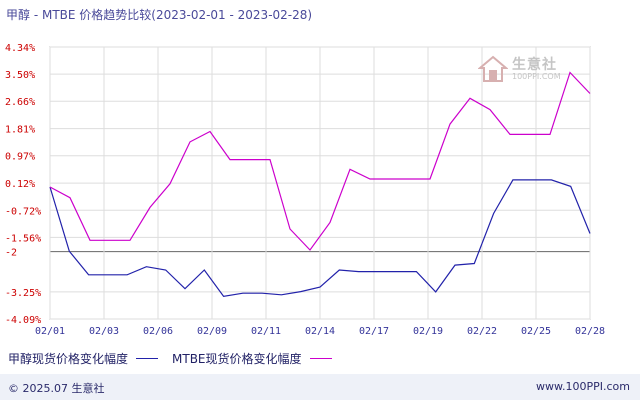  What do you see at coordinates (68, 359) in the screenshot?
I see `legend-label-methanol: 甲醇现货价格变化幅度` at bounding box center [68, 359].